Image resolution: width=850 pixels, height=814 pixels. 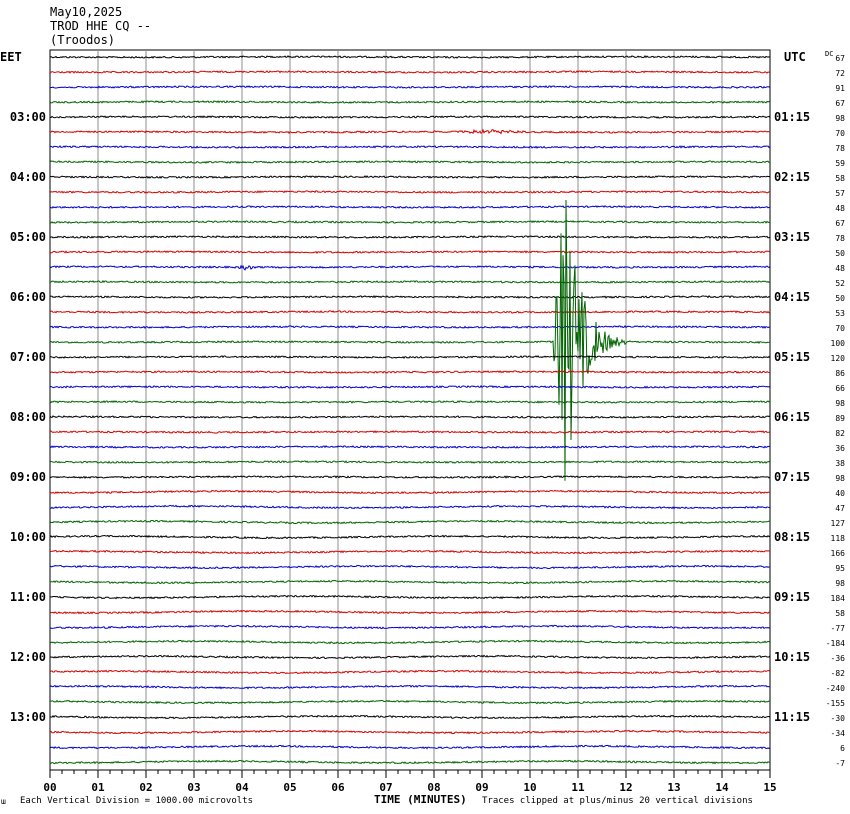 I want to click on right-hour-label: 07:15, so click(x=792, y=477).